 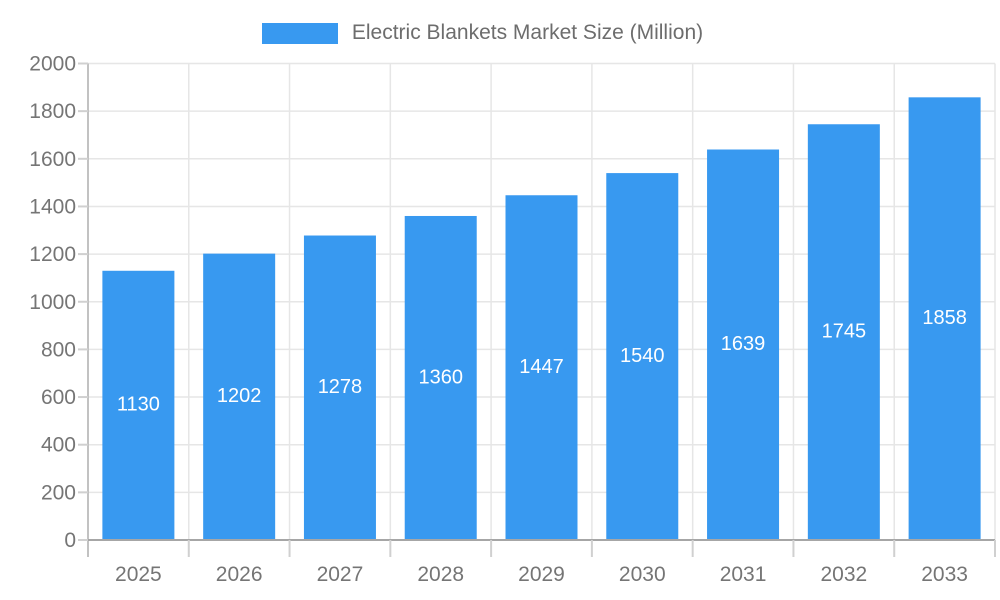 I want to click on bar-value-label: 1858, so click(x=944, y=318).